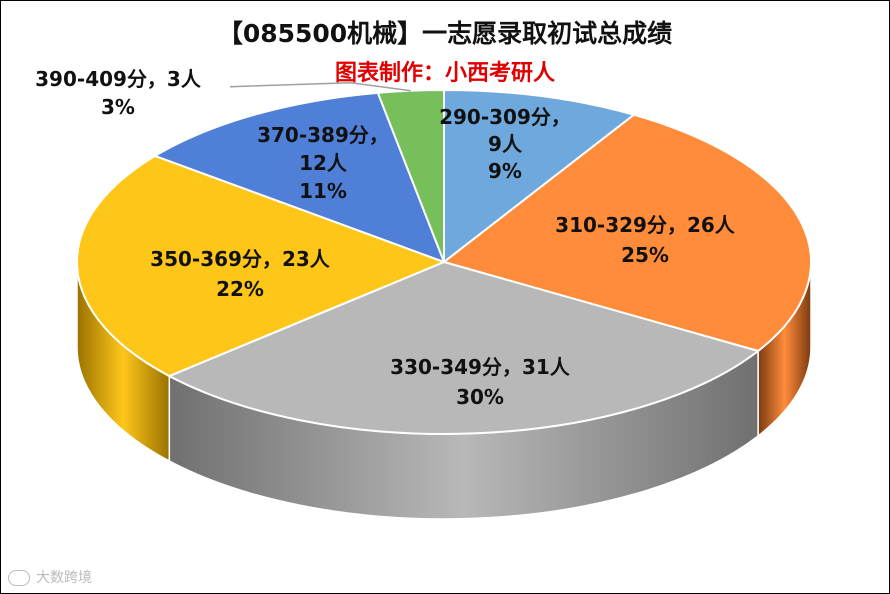 The width and height of the screenshot is (890, 594). I want to click on slice-label-1-line-0: 310-329分，26人, so click(645, 225).